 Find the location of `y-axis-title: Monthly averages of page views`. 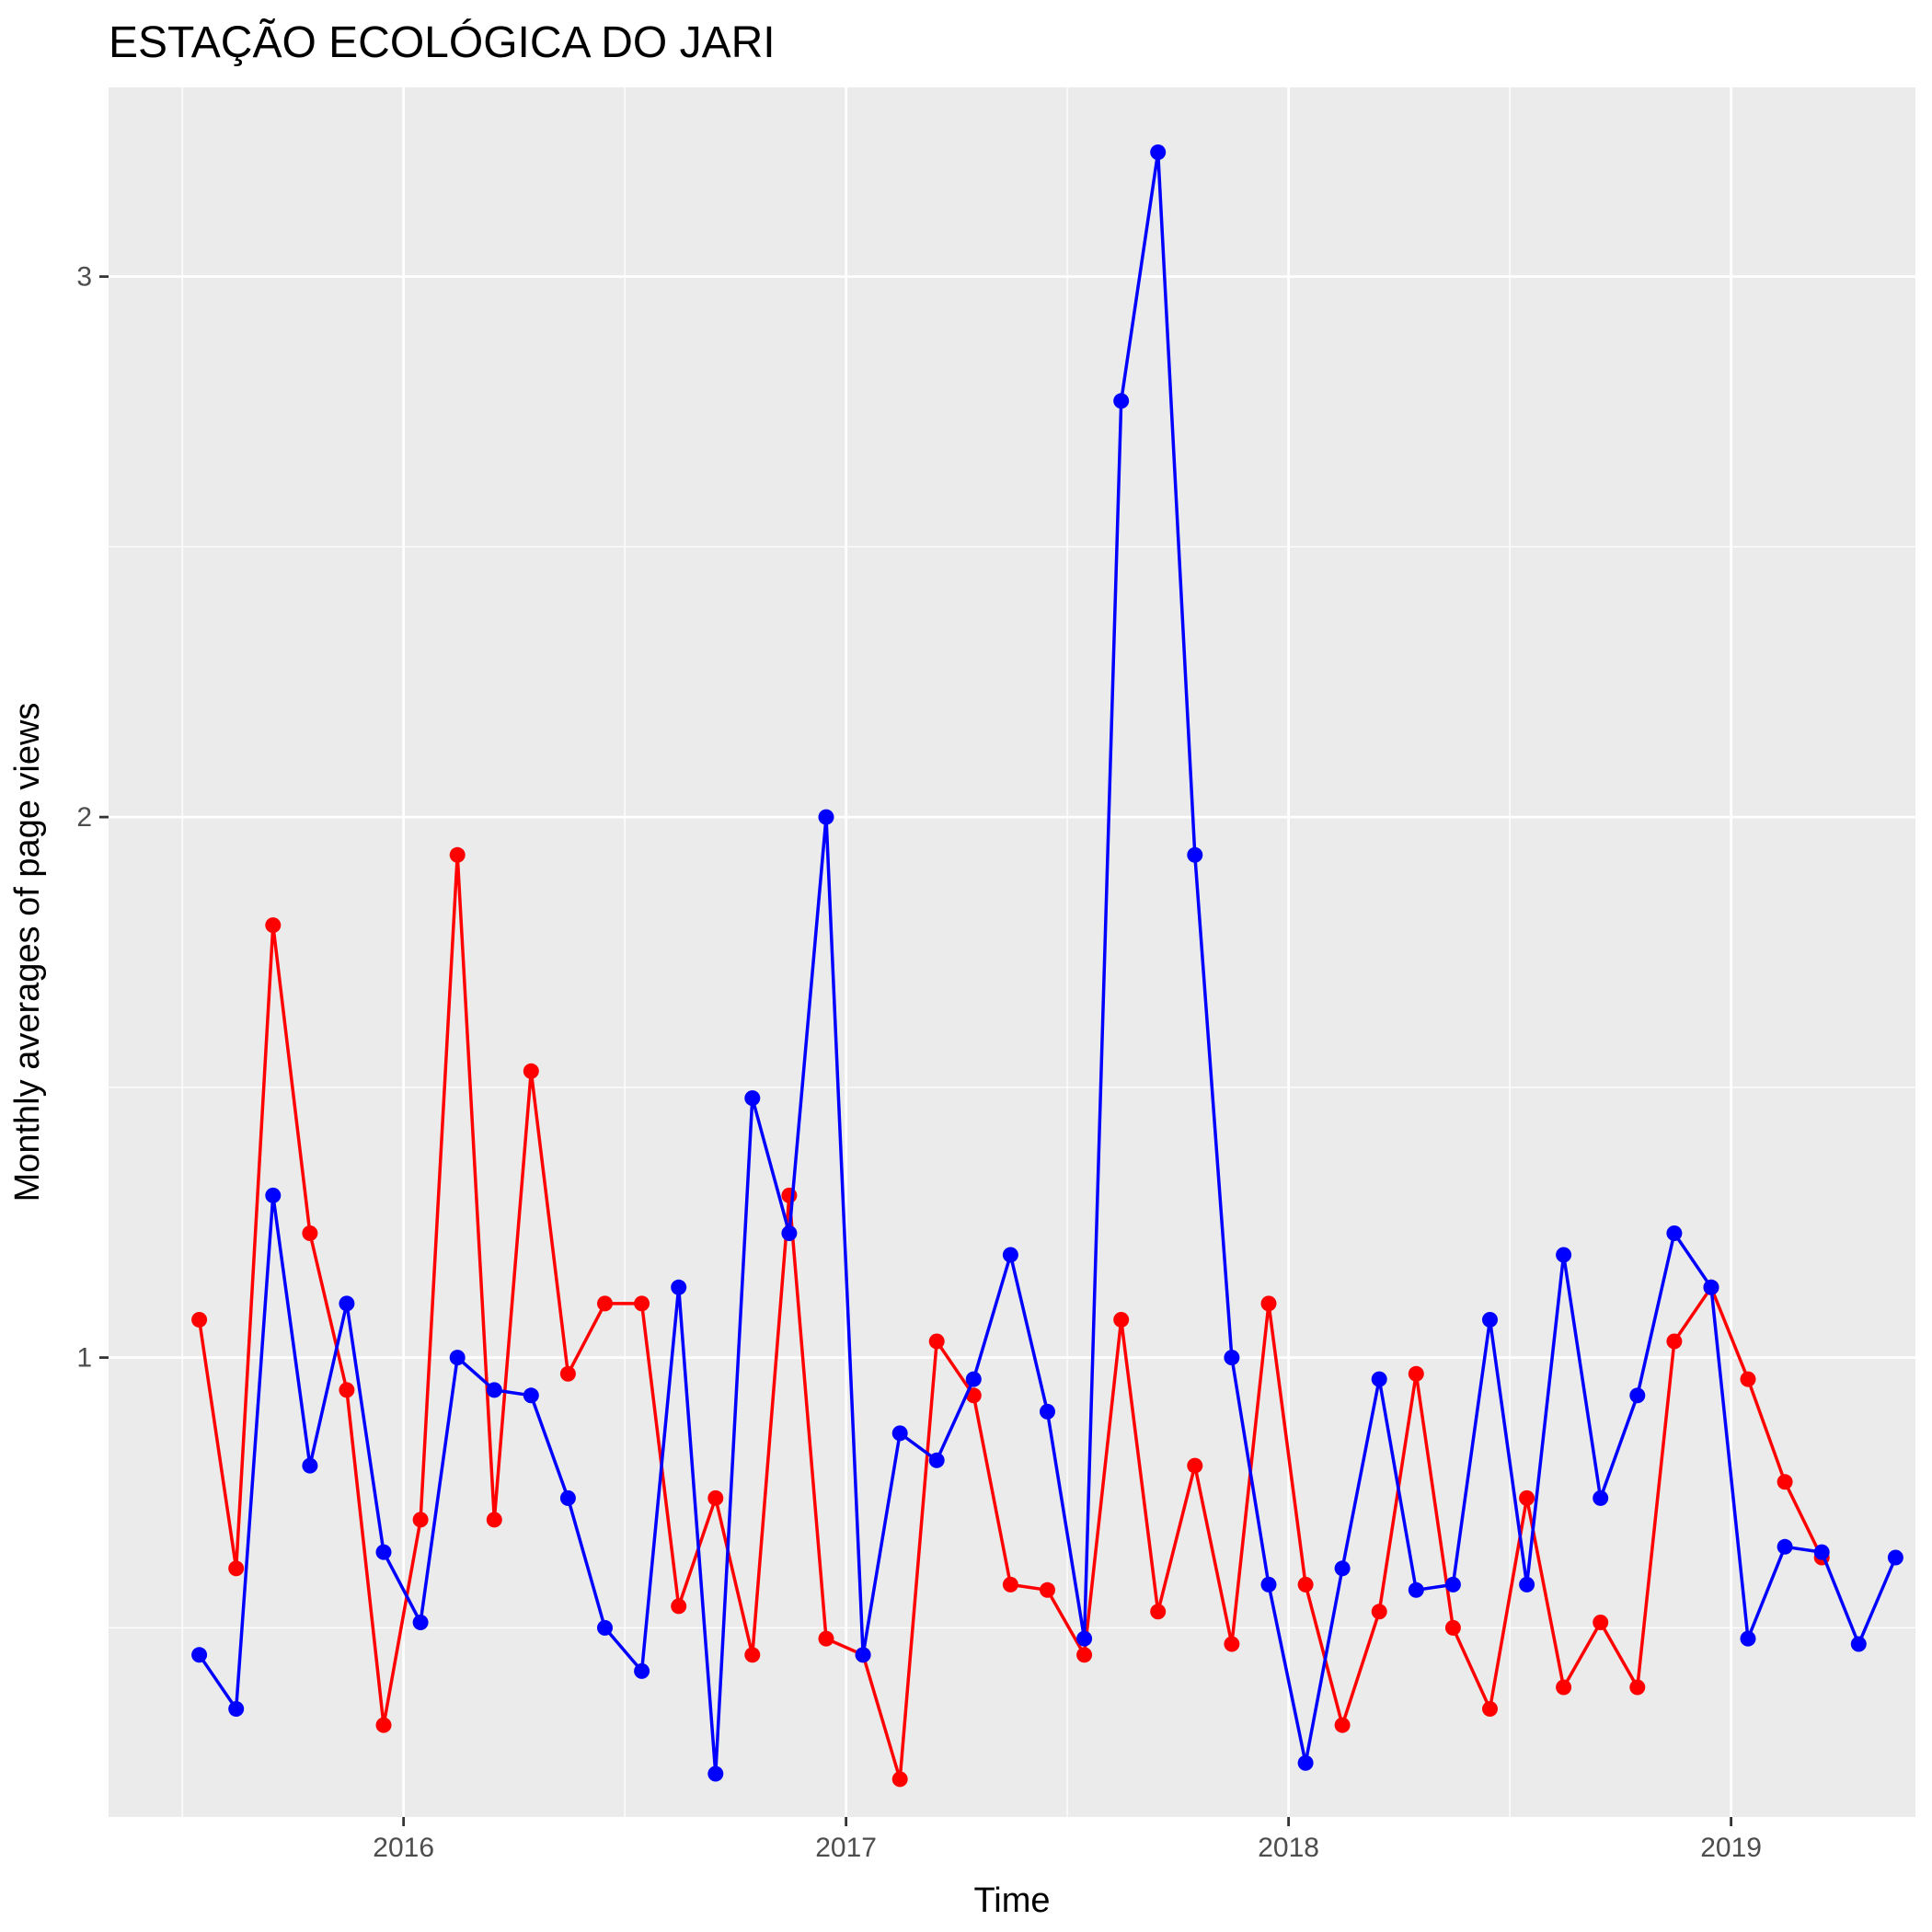

y-axis-title: Monthly averages of page views is located at coordinates (27, 952).